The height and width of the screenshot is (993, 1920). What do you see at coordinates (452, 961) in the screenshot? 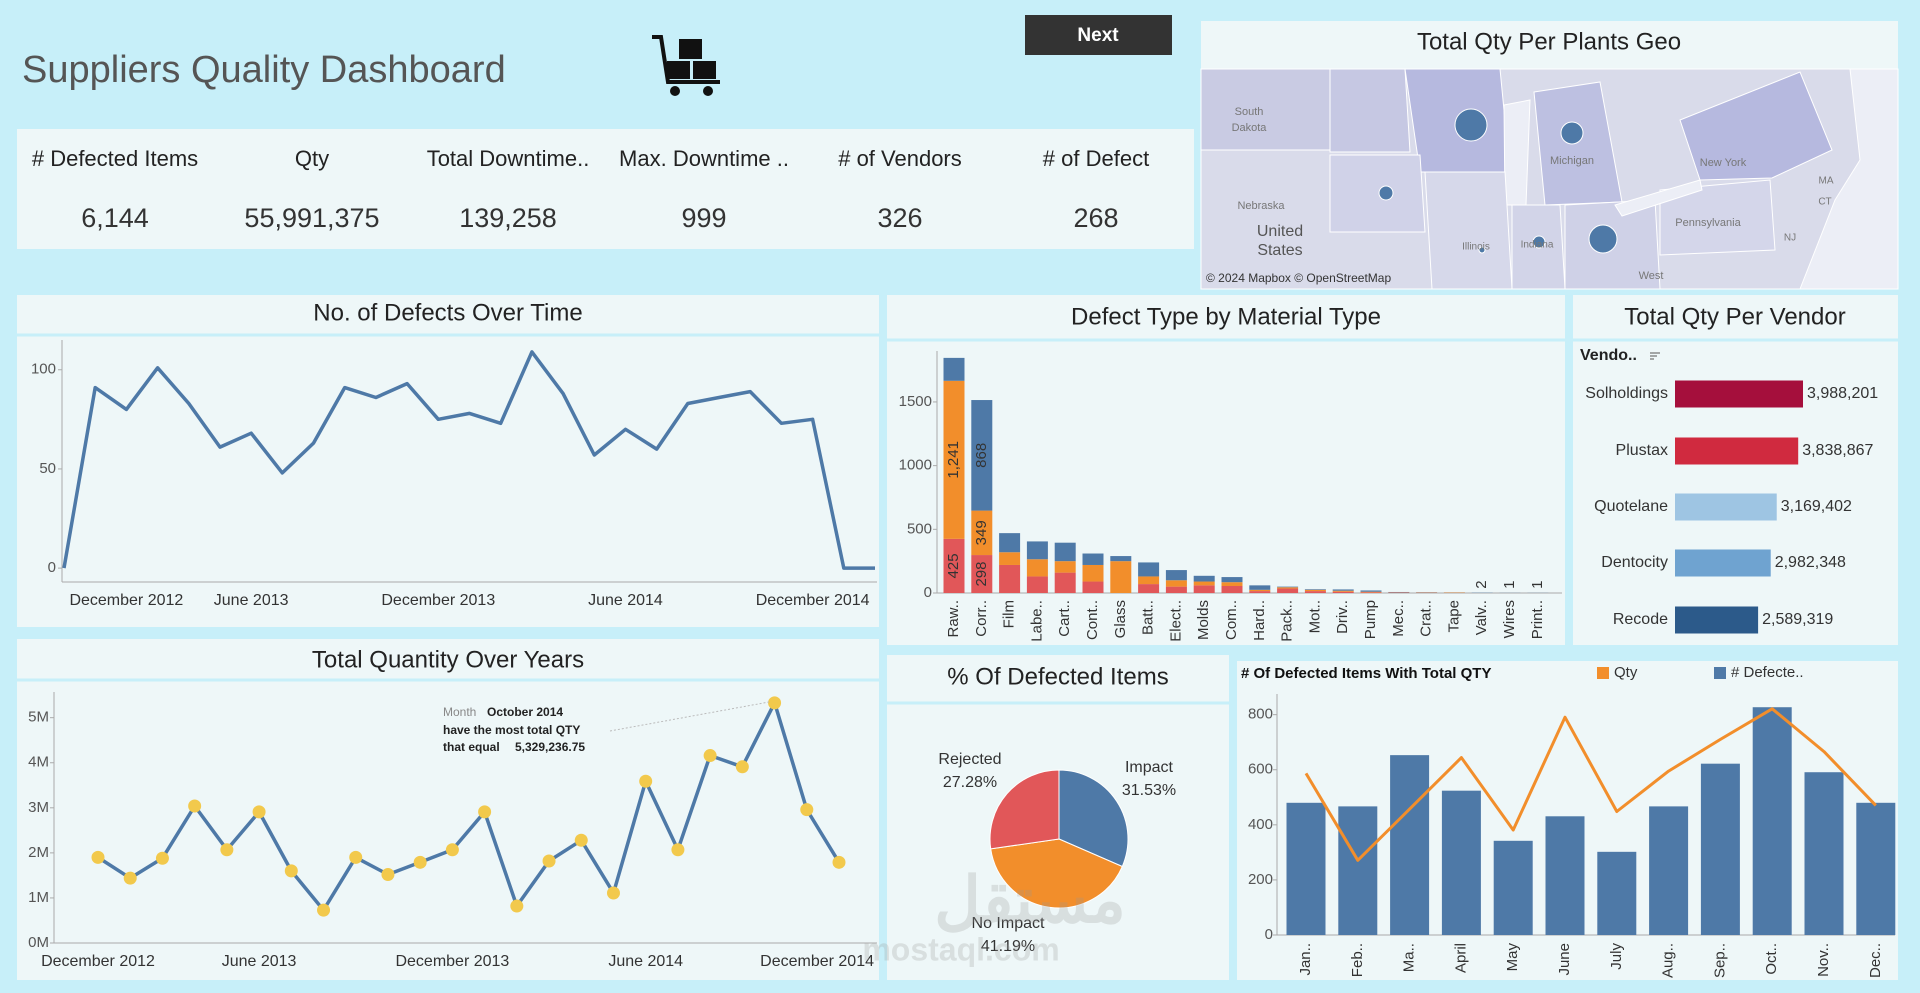
I see `x-tick-label: December 2013` at bounding box center [452, 961].